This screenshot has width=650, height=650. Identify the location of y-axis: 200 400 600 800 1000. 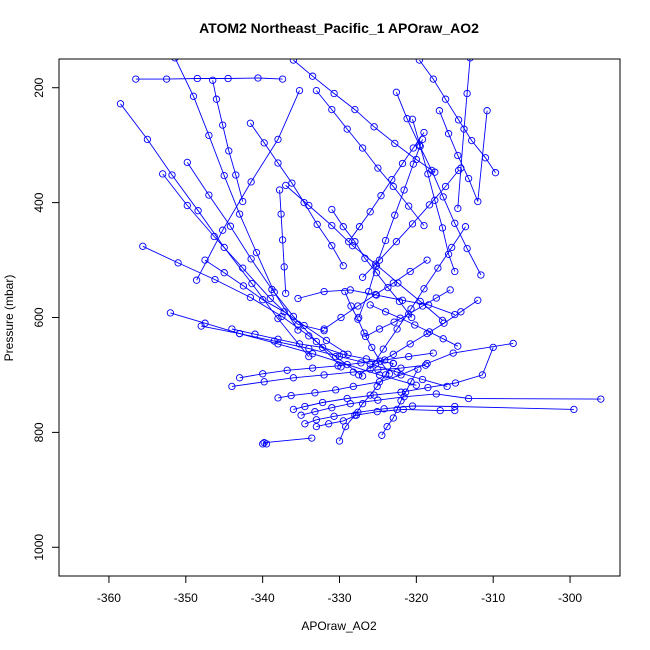
(46, 319).